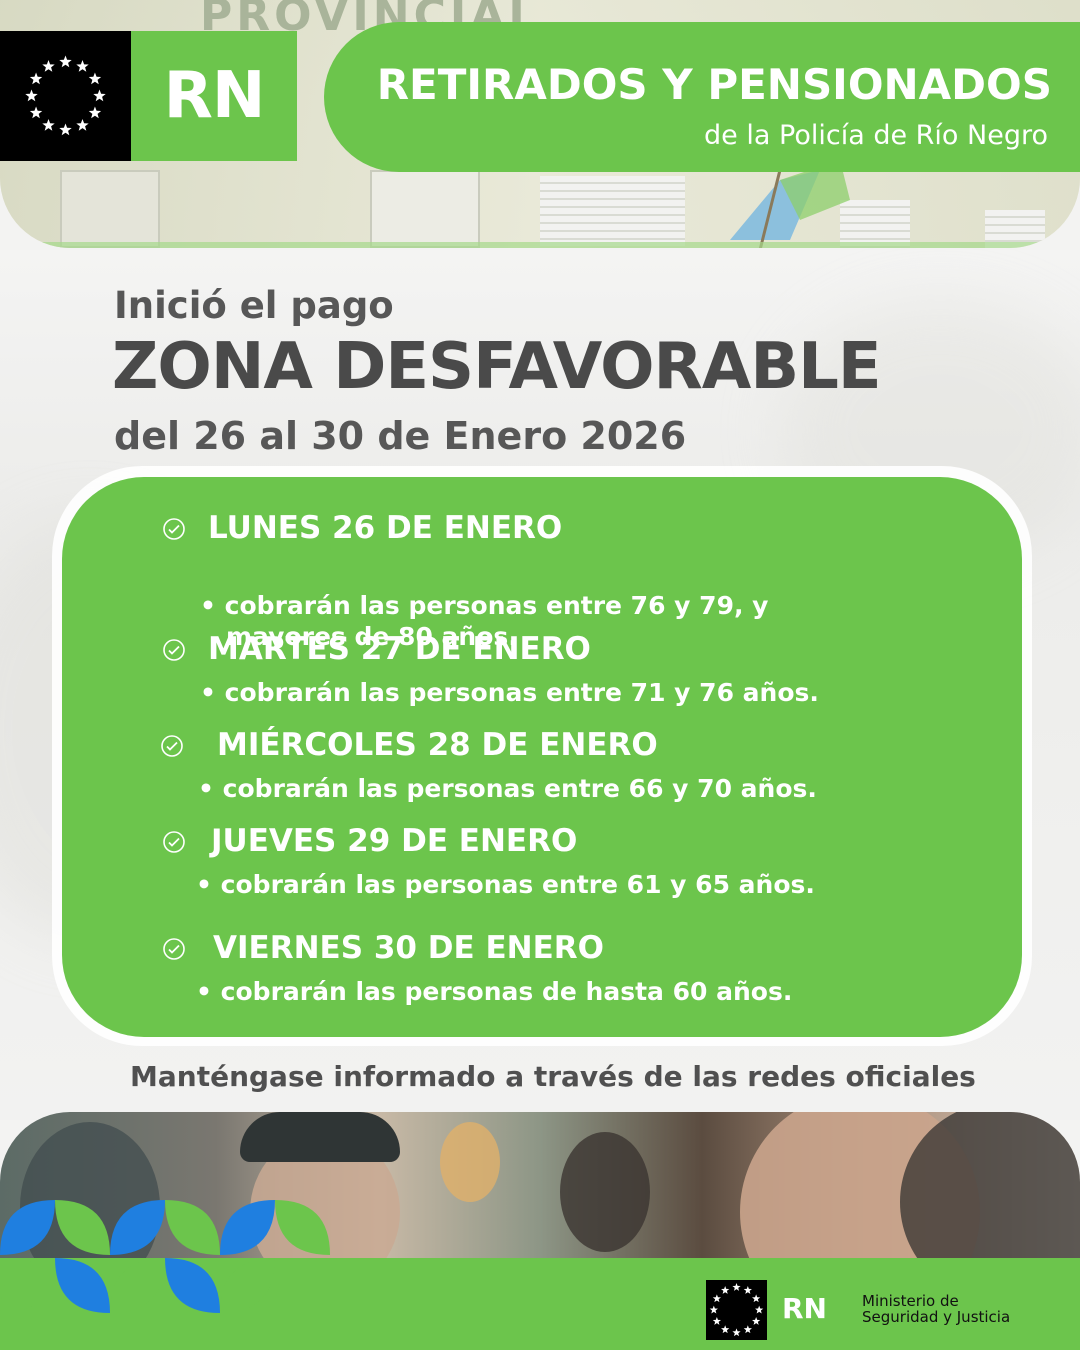 This screenshot has height=1350, width=1080. What do you see at coordinates (372, 636) in the screenshot?
I see `day-detail: mayores de 80 años.` at bounding box center [372, 636].